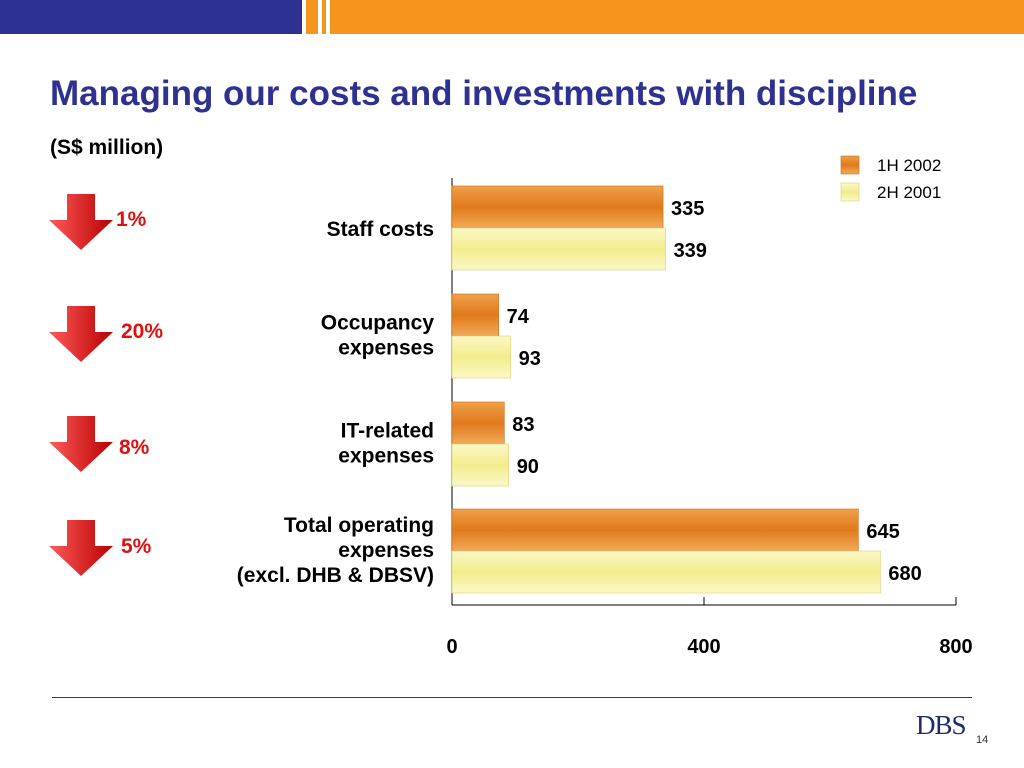  What do you see at coordinates (703, 647) in the screenshot?
I see `x-tick-label: 400` at bounding box center [703, 647].